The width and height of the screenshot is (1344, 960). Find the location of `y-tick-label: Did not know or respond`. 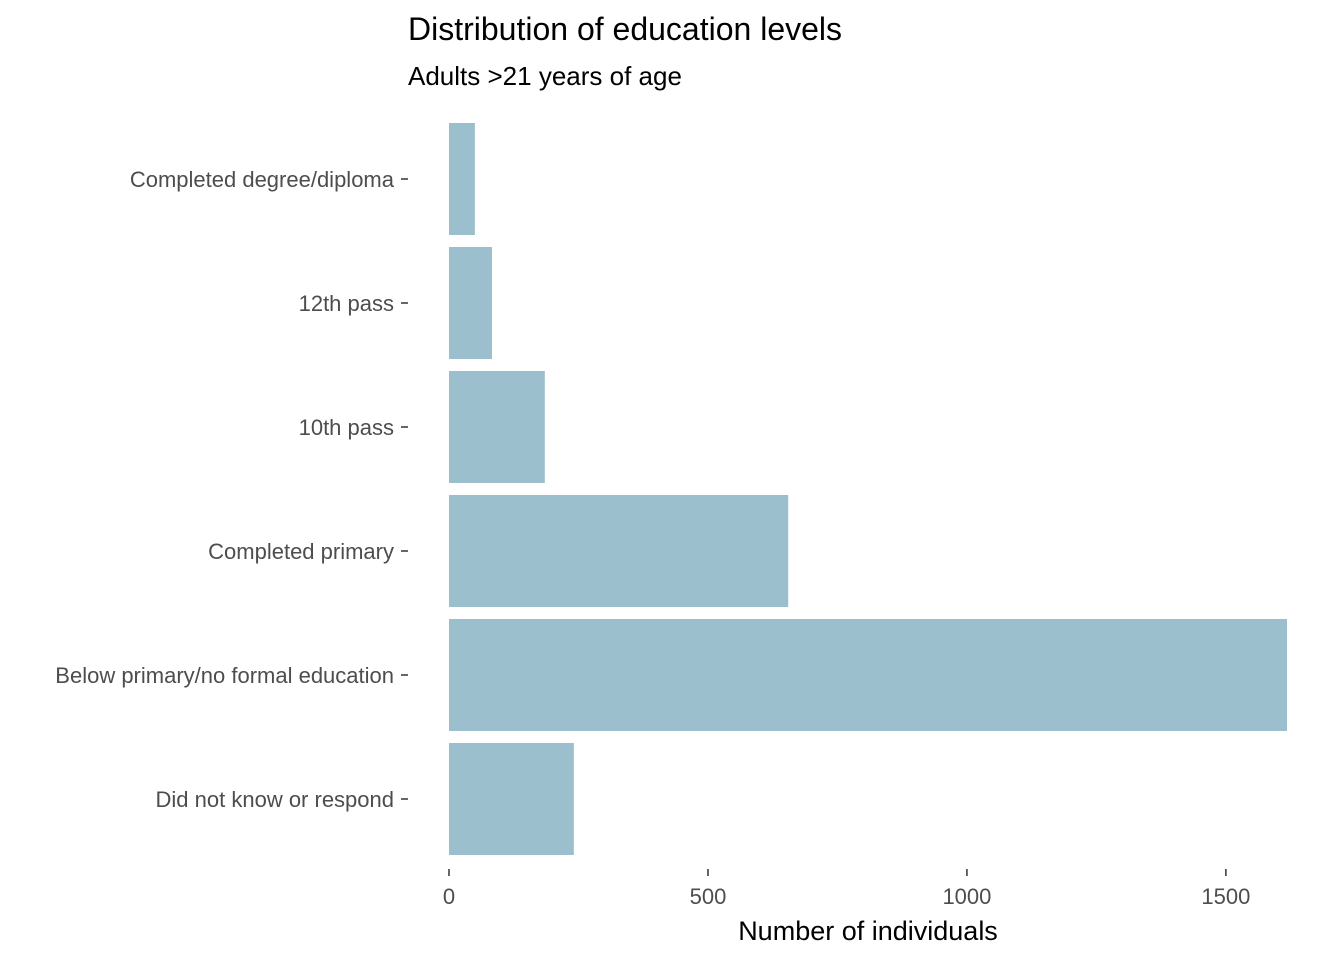

y-tick-label: Did not know or respond is located at coordinates (275, 799).